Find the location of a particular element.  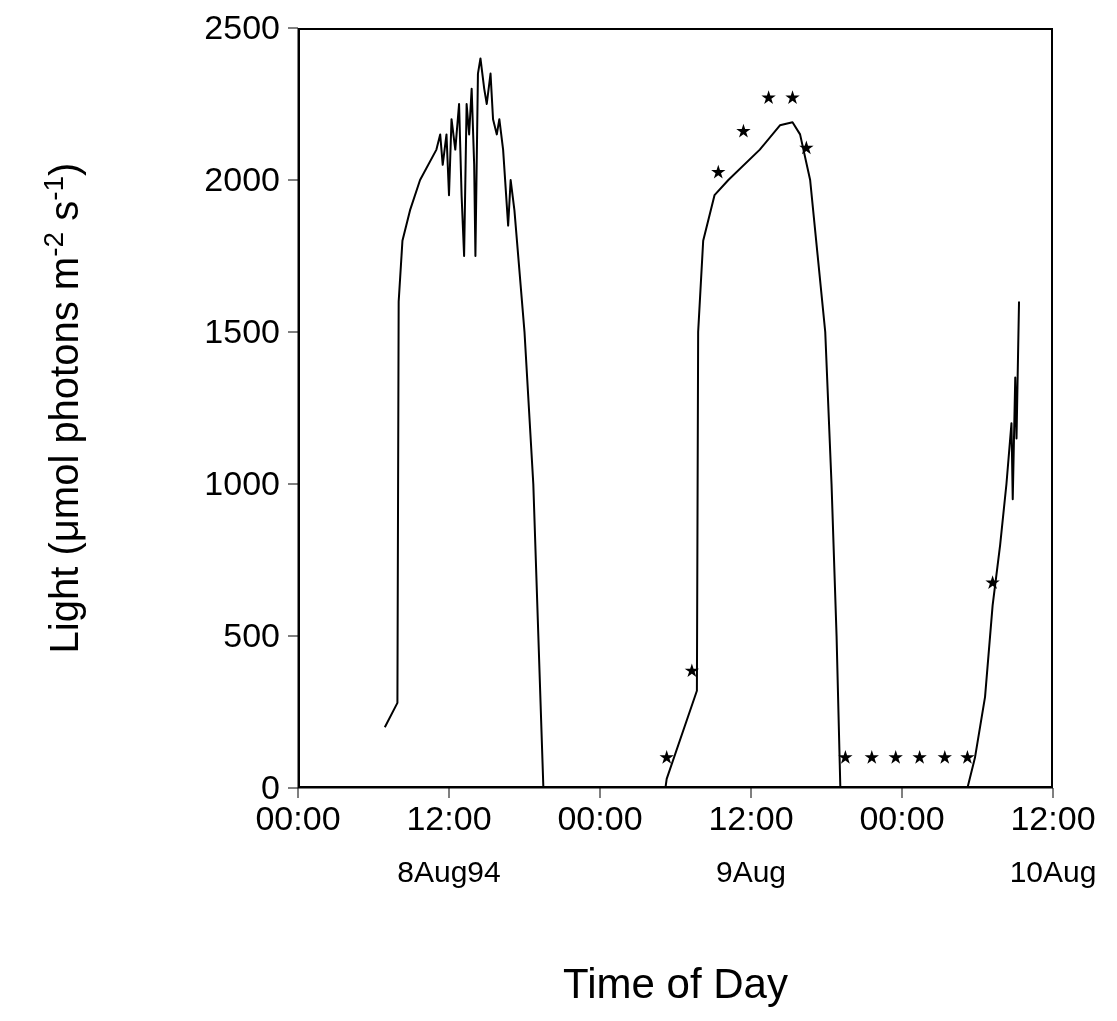

y-tick-label: 1000 is located at coordinates (242, 483).